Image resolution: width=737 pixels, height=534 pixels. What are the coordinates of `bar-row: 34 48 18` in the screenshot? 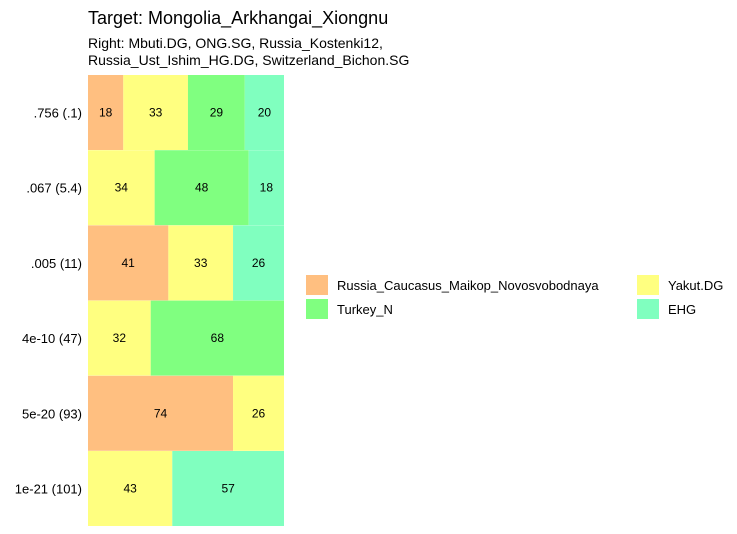 It's located at (186, 188).